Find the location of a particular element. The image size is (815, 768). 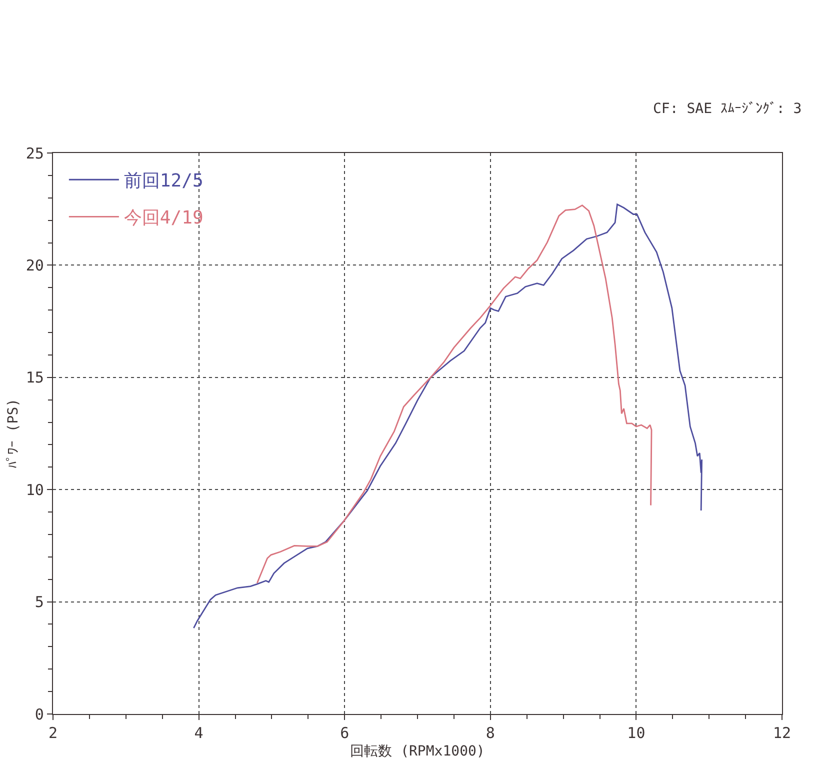

x-tick-label: 6 is located at coordinates (345, 733).